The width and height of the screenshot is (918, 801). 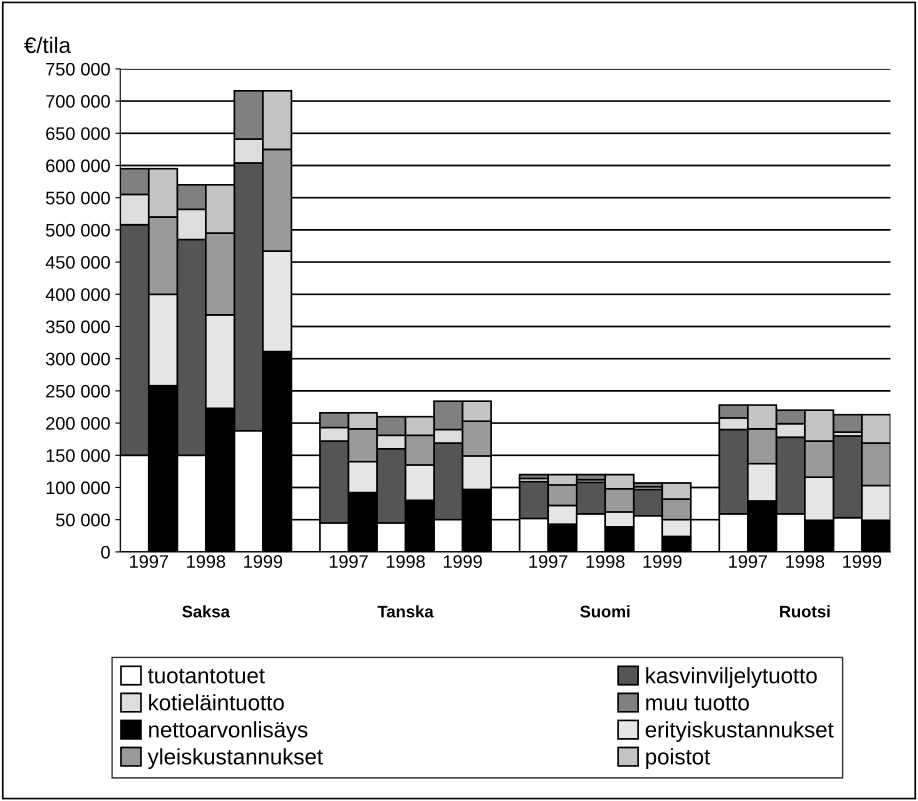 I want to click on y-tick-label: 750 000, so click(x=78, y=69).